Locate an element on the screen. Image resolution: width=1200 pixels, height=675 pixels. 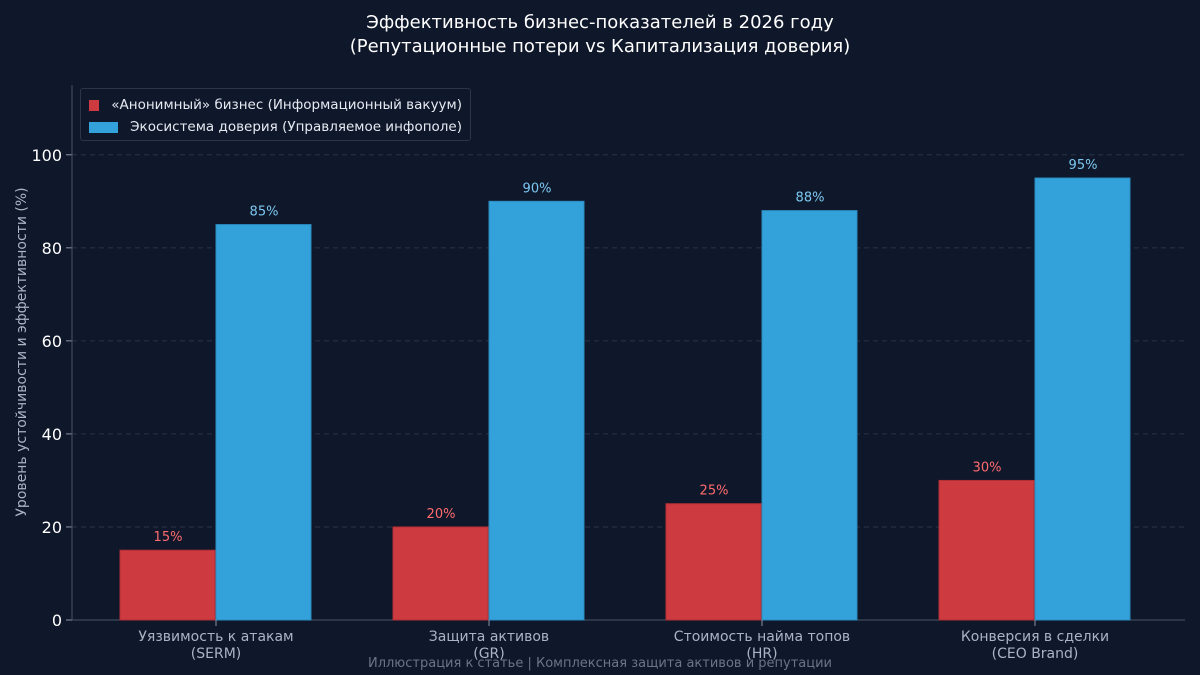
data-label: 20% is located at coordinates (441, 514).